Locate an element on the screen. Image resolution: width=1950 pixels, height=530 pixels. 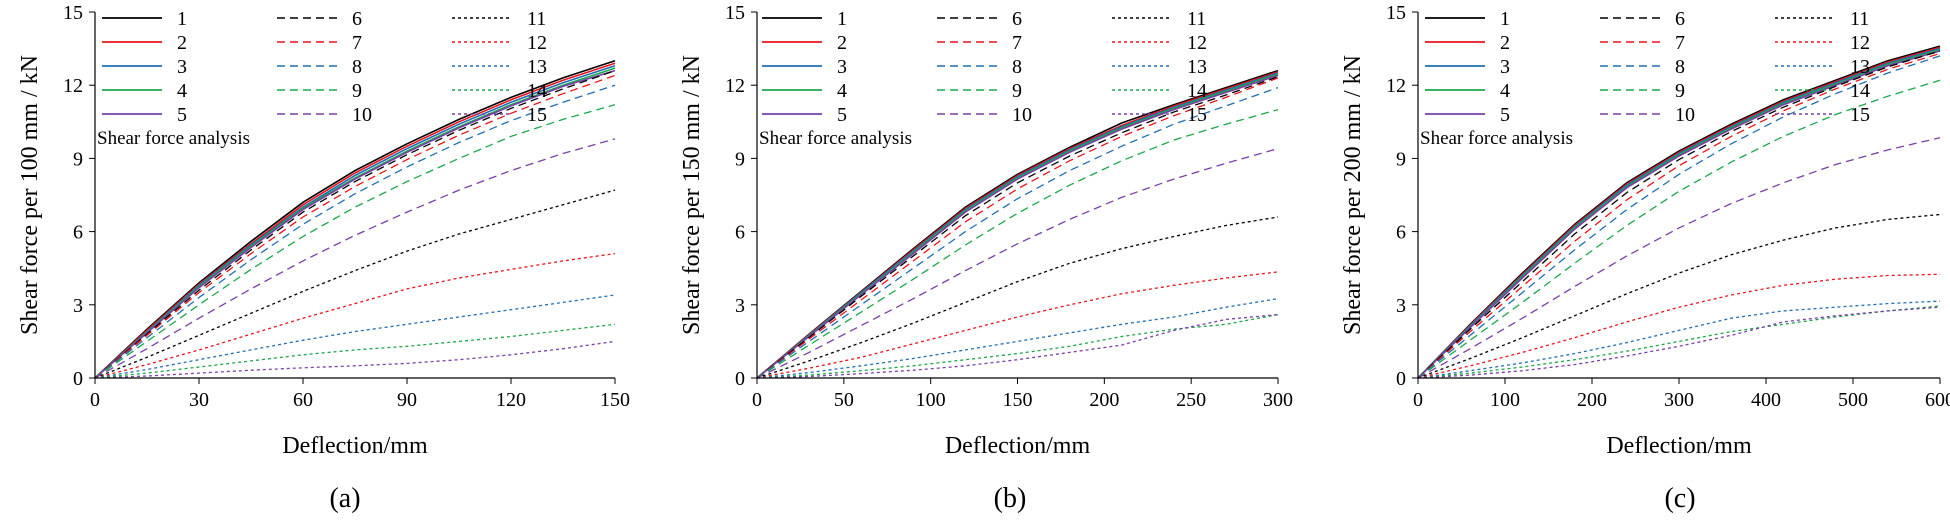
x-tick-label: 90 is located at coordinates (407, 400).